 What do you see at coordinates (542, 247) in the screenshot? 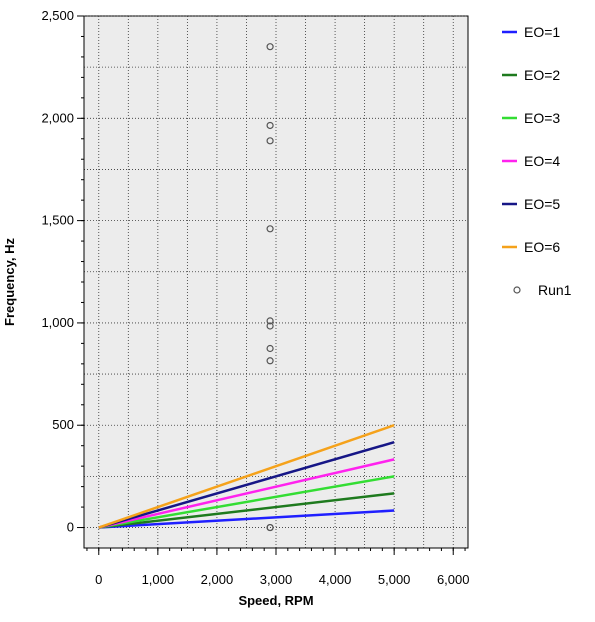
I see `legend-label-eo-6: EO=6` at bounding box center [542, 247].